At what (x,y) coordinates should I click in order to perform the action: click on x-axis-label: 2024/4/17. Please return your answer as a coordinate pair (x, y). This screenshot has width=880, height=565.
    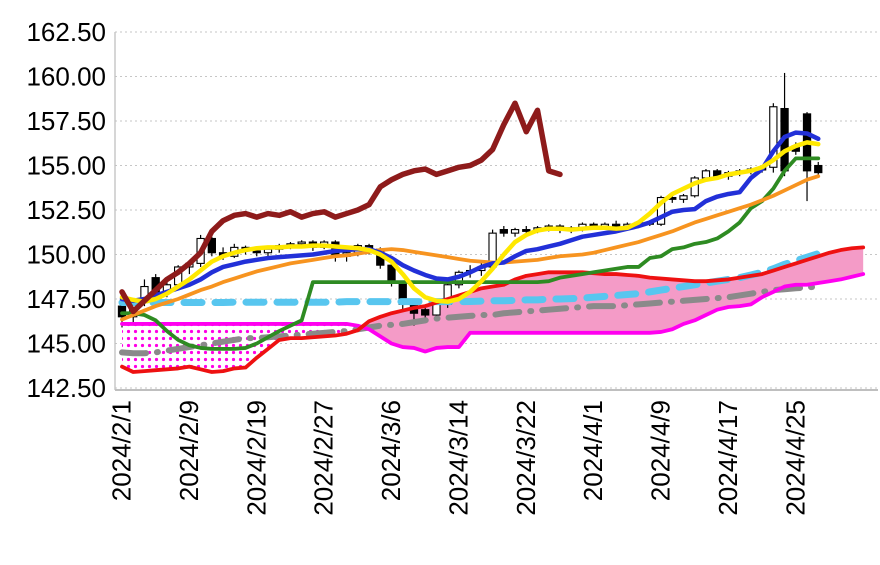
    Looking at the image, I should click on (728, 458).